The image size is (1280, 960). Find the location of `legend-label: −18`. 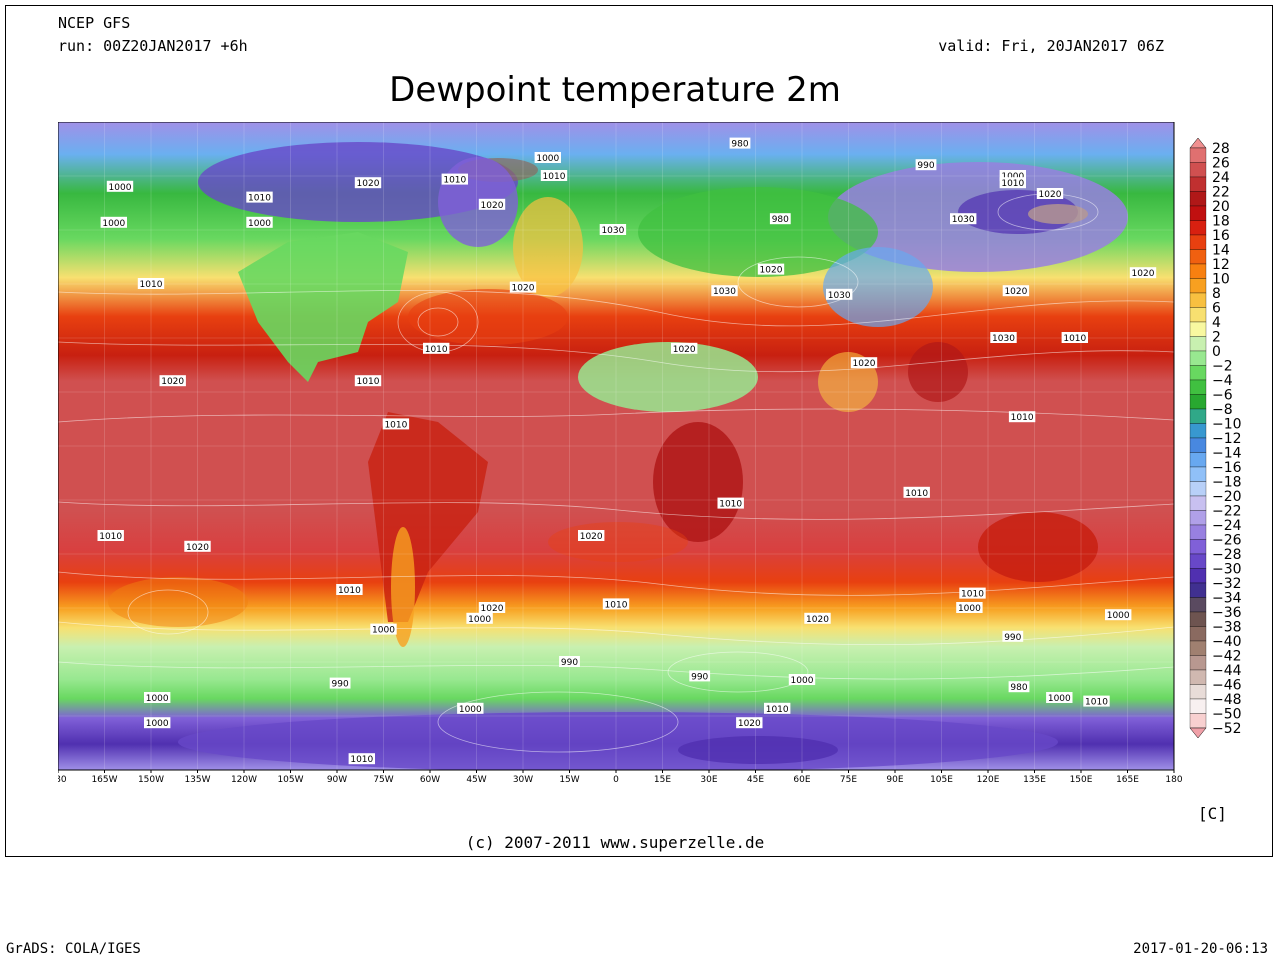

legend-label: −18 is located at coordinates (1227, 483).